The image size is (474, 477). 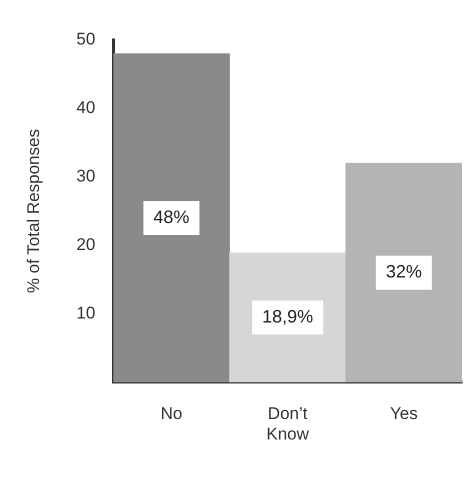 I want to click on y-axis-title: % of Total Responses, so click(x=33, y=211).